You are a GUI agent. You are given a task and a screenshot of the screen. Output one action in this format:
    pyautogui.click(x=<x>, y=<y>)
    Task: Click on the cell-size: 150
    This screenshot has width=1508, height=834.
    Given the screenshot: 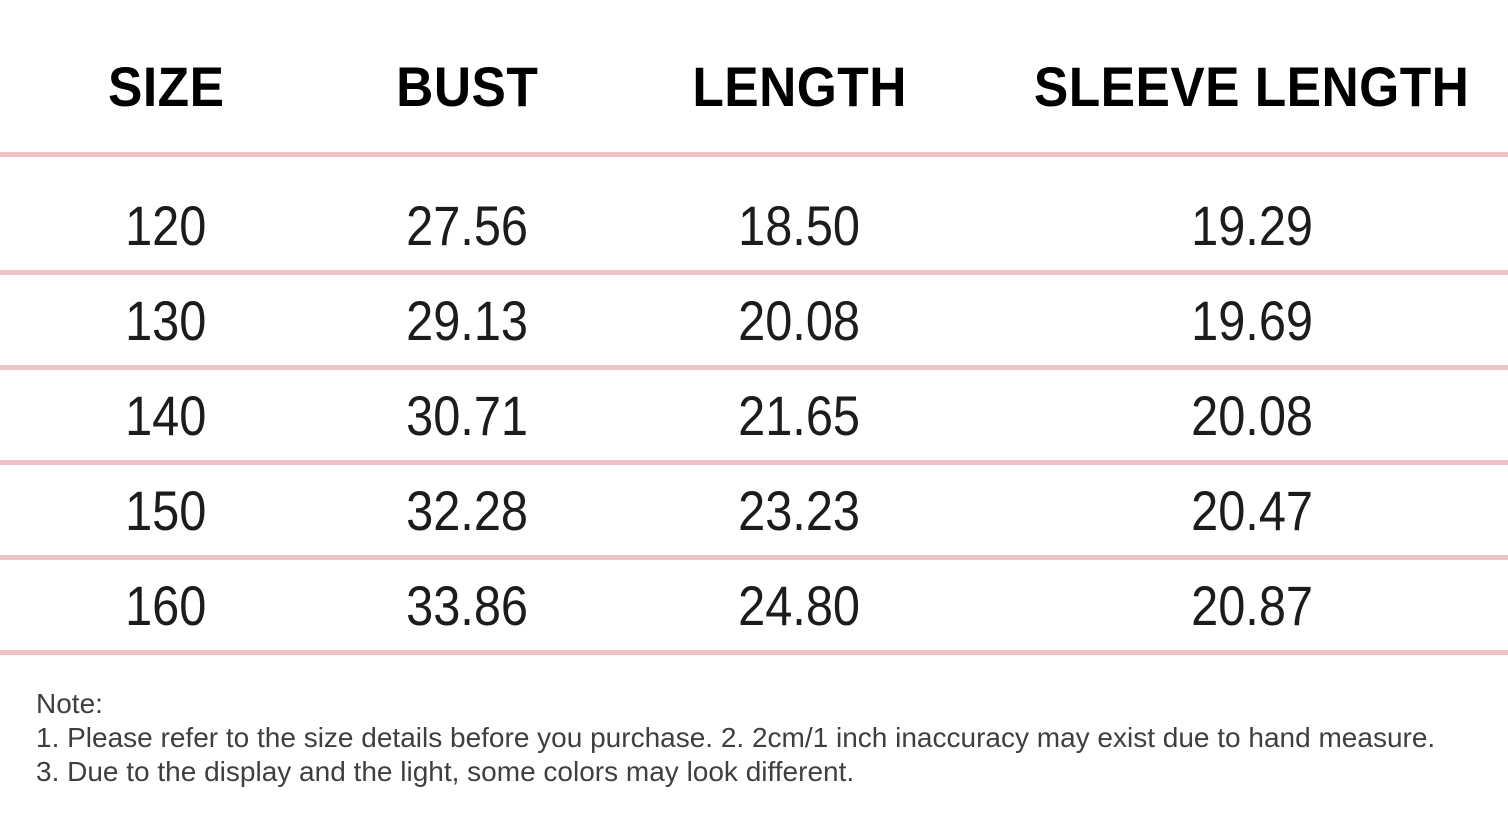 What is the action you would take?
    pyautogui.click(x=166, y=510)
    